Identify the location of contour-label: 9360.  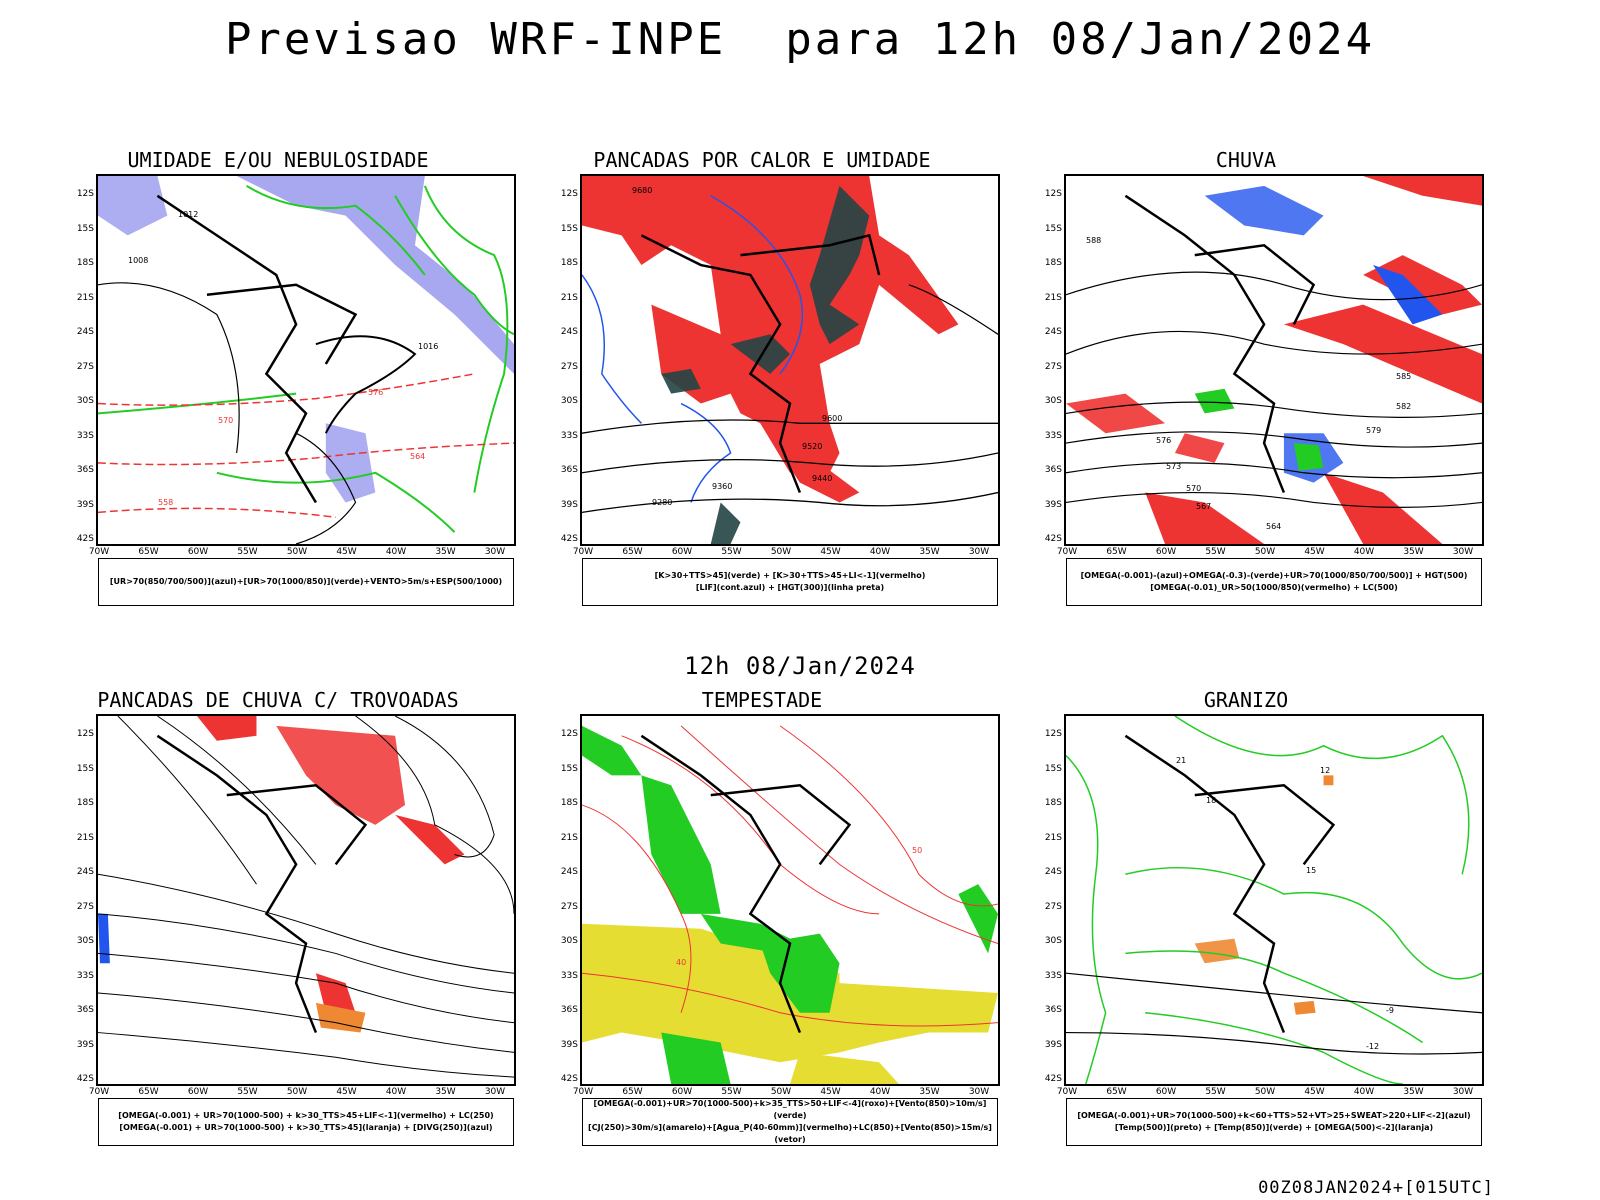
(722, 486).